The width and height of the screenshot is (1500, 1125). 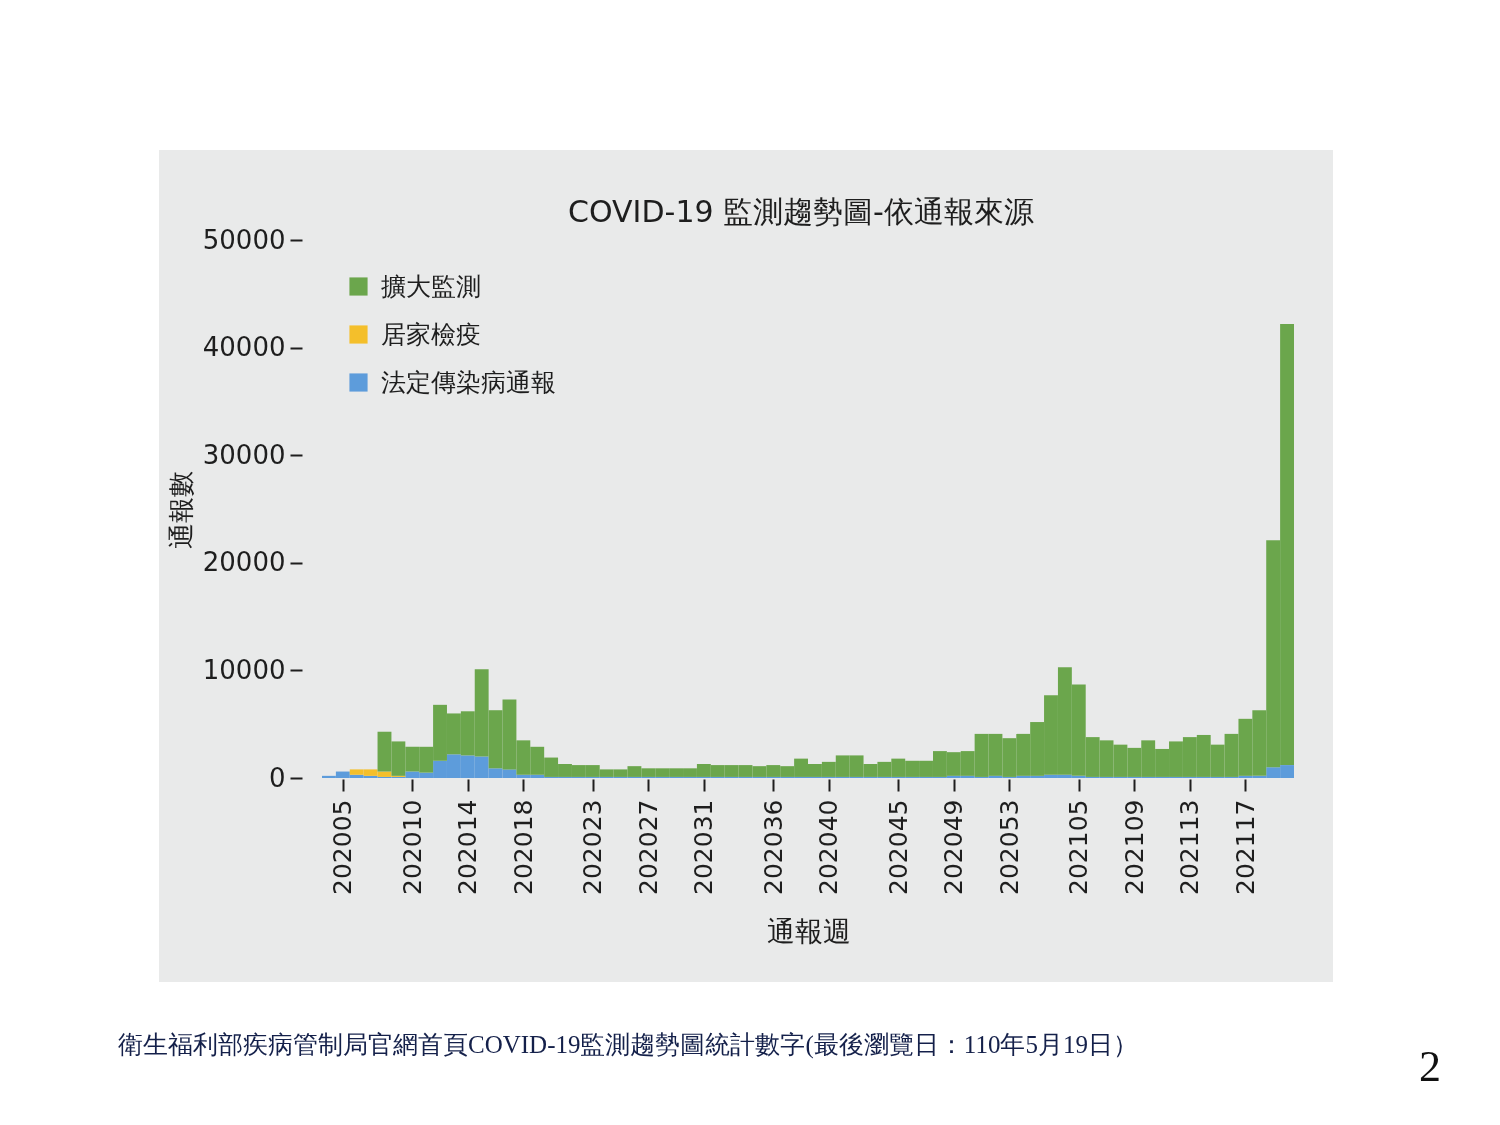 I want to click on x-tick-label: 202113, so click(x=1190, y=847).